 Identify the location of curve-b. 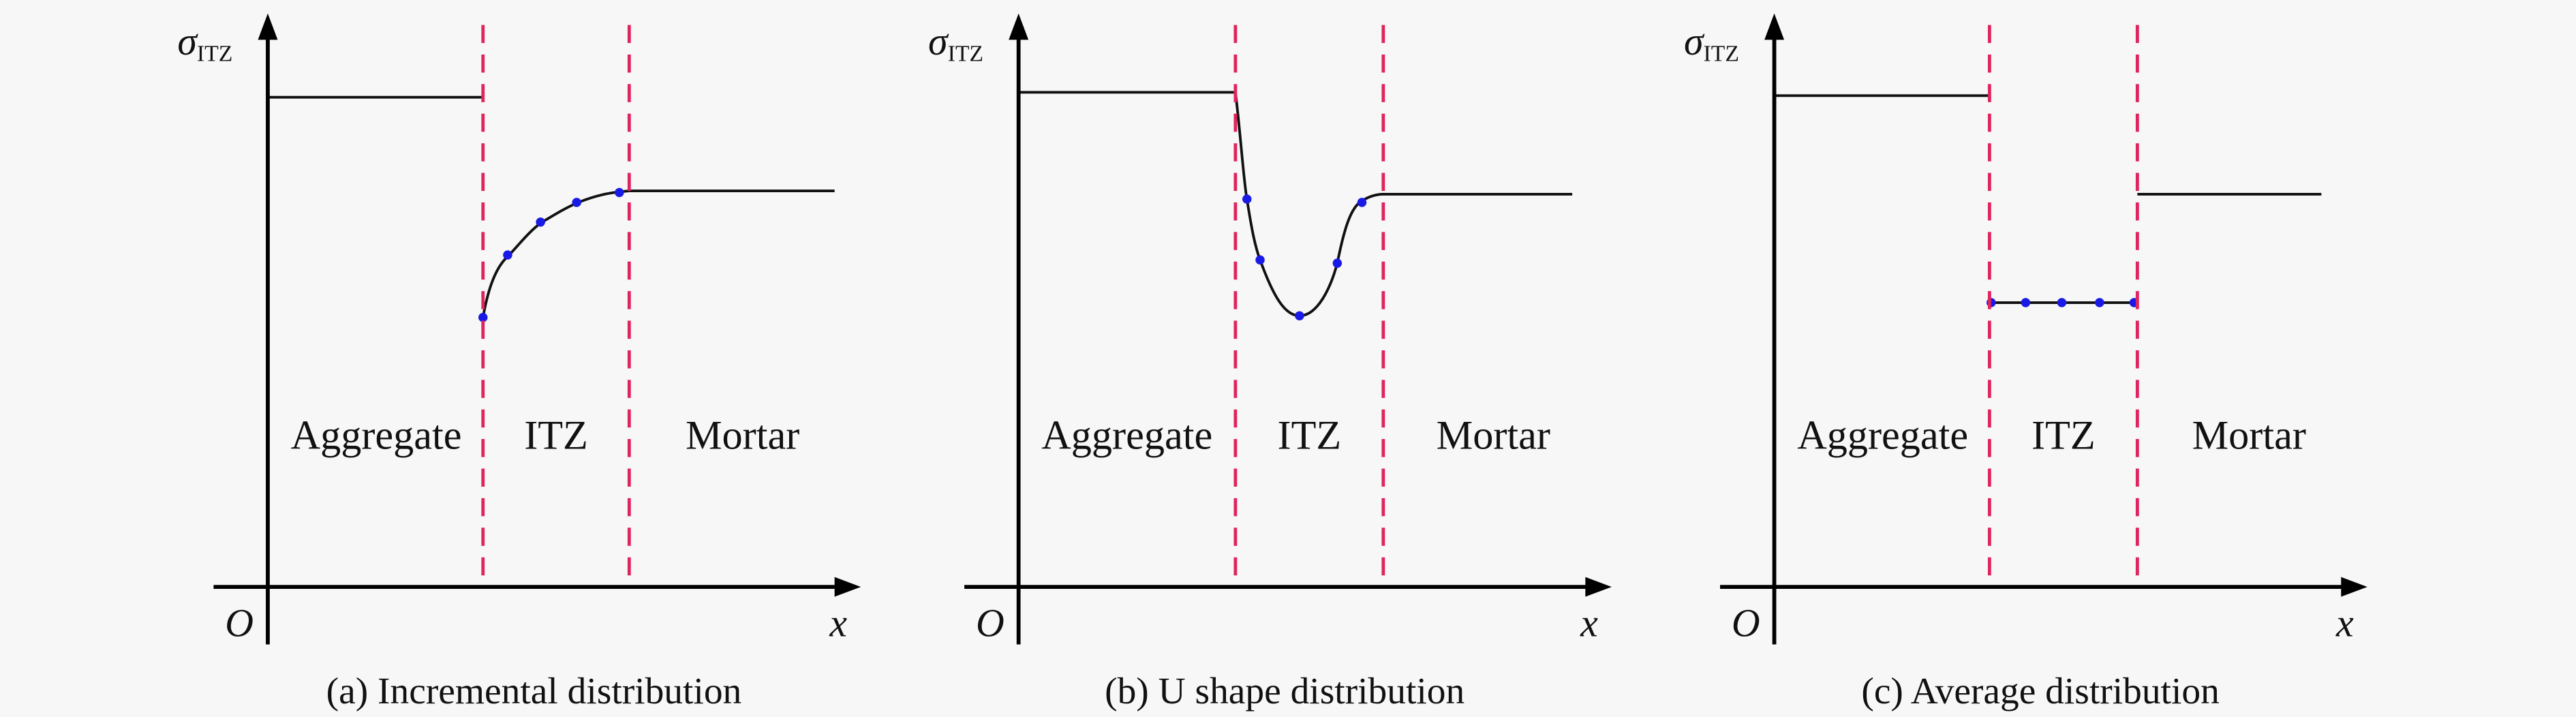
(1295, 206).